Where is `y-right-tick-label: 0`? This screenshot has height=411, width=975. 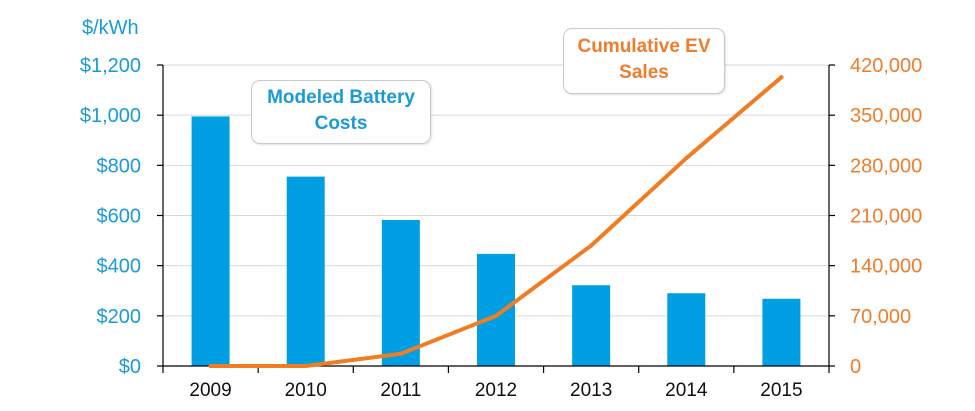
y-right-tick-label: 0 is located at coordinates (855, 367).